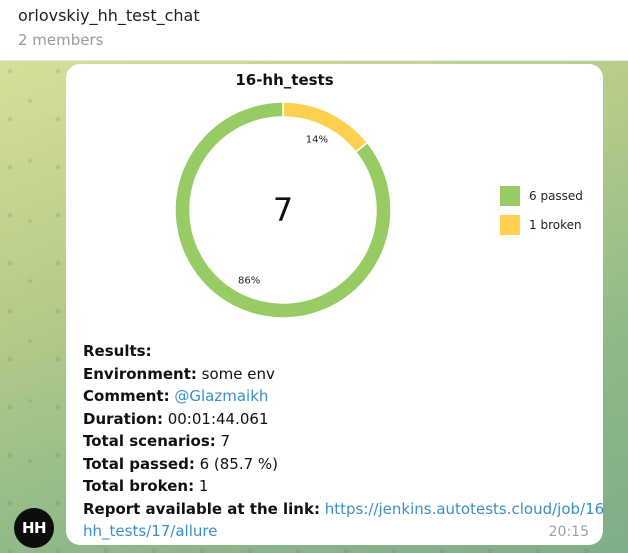 The image size is (628, 553). I want to click on environment-label: Environment:, so click(140, 373).